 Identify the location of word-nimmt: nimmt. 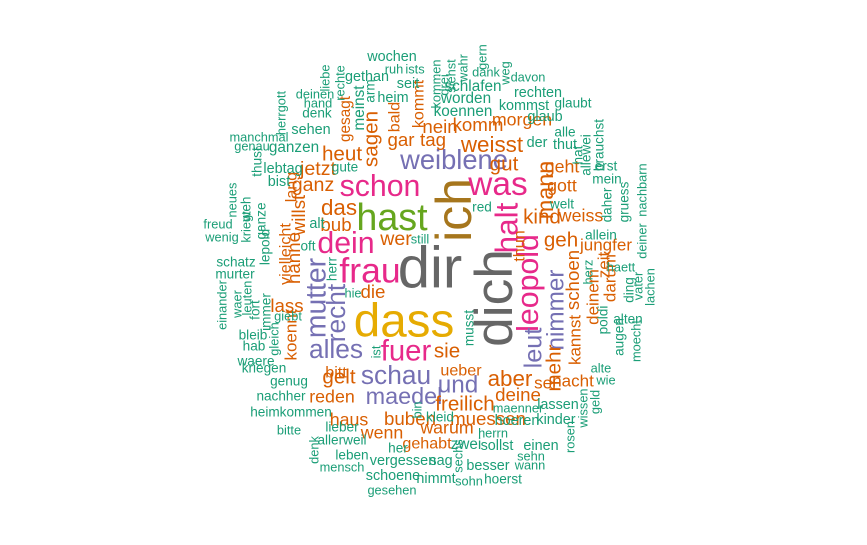
(435, 479).